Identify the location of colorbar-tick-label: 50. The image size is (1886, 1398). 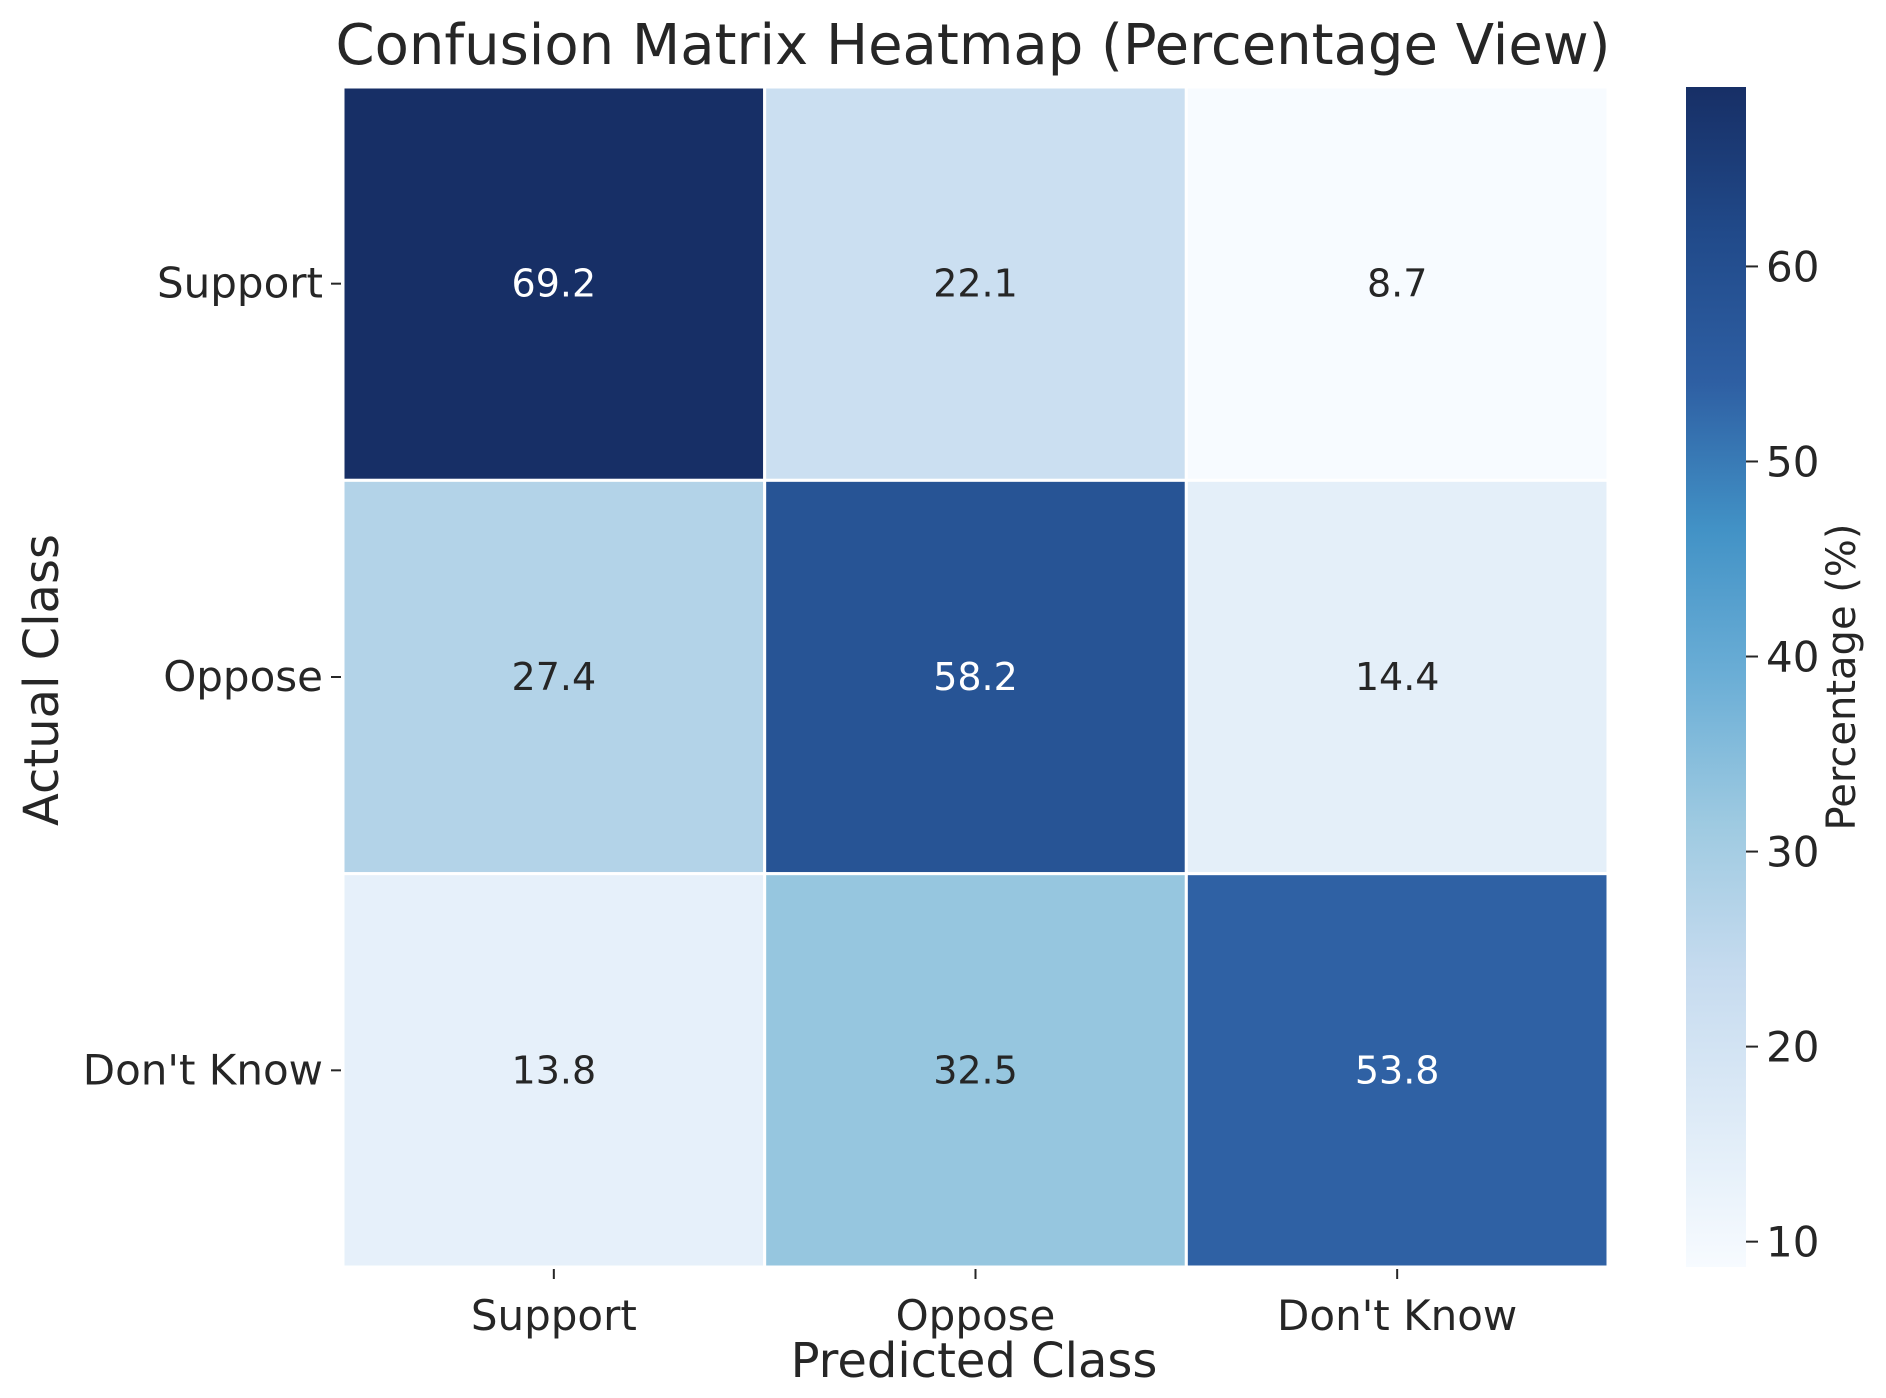
(1792, 461).